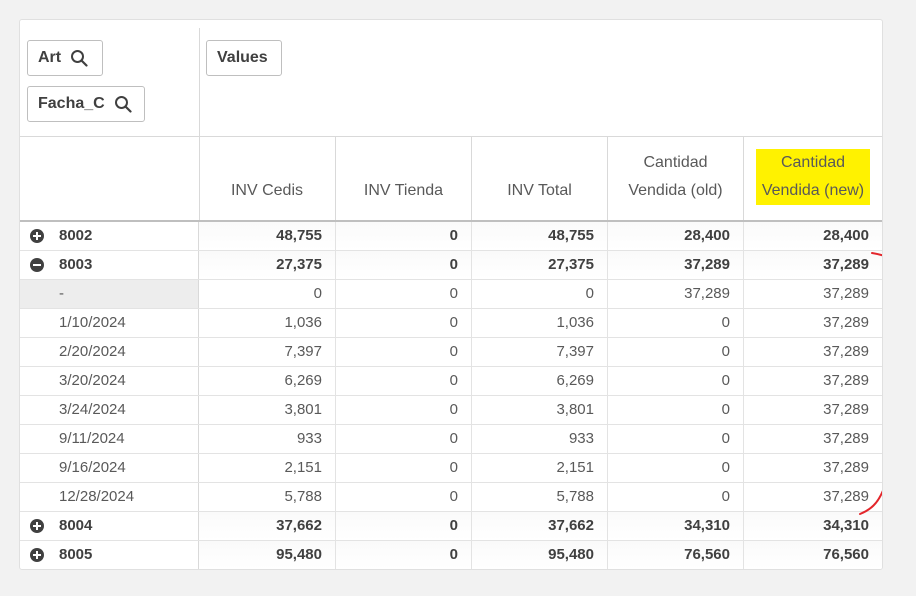 The width and height of the screenshot is (916, 596). What do you see at coordinates (92, 380) in the screenshot?
I see `row-dimension-label: 3/20/2024` at bounding box center [92, 380].